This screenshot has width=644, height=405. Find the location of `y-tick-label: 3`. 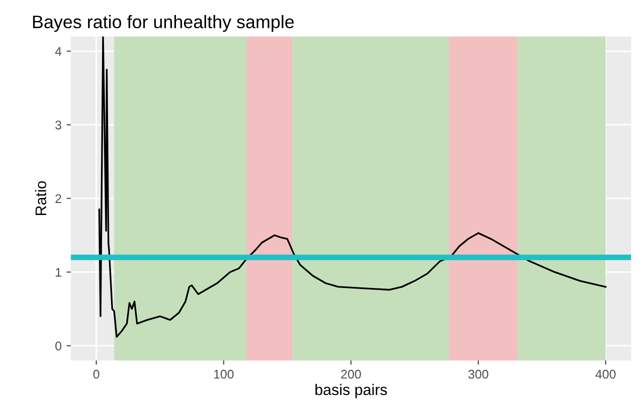

y-tick-label: 3 is located at coordinates (58, 125).